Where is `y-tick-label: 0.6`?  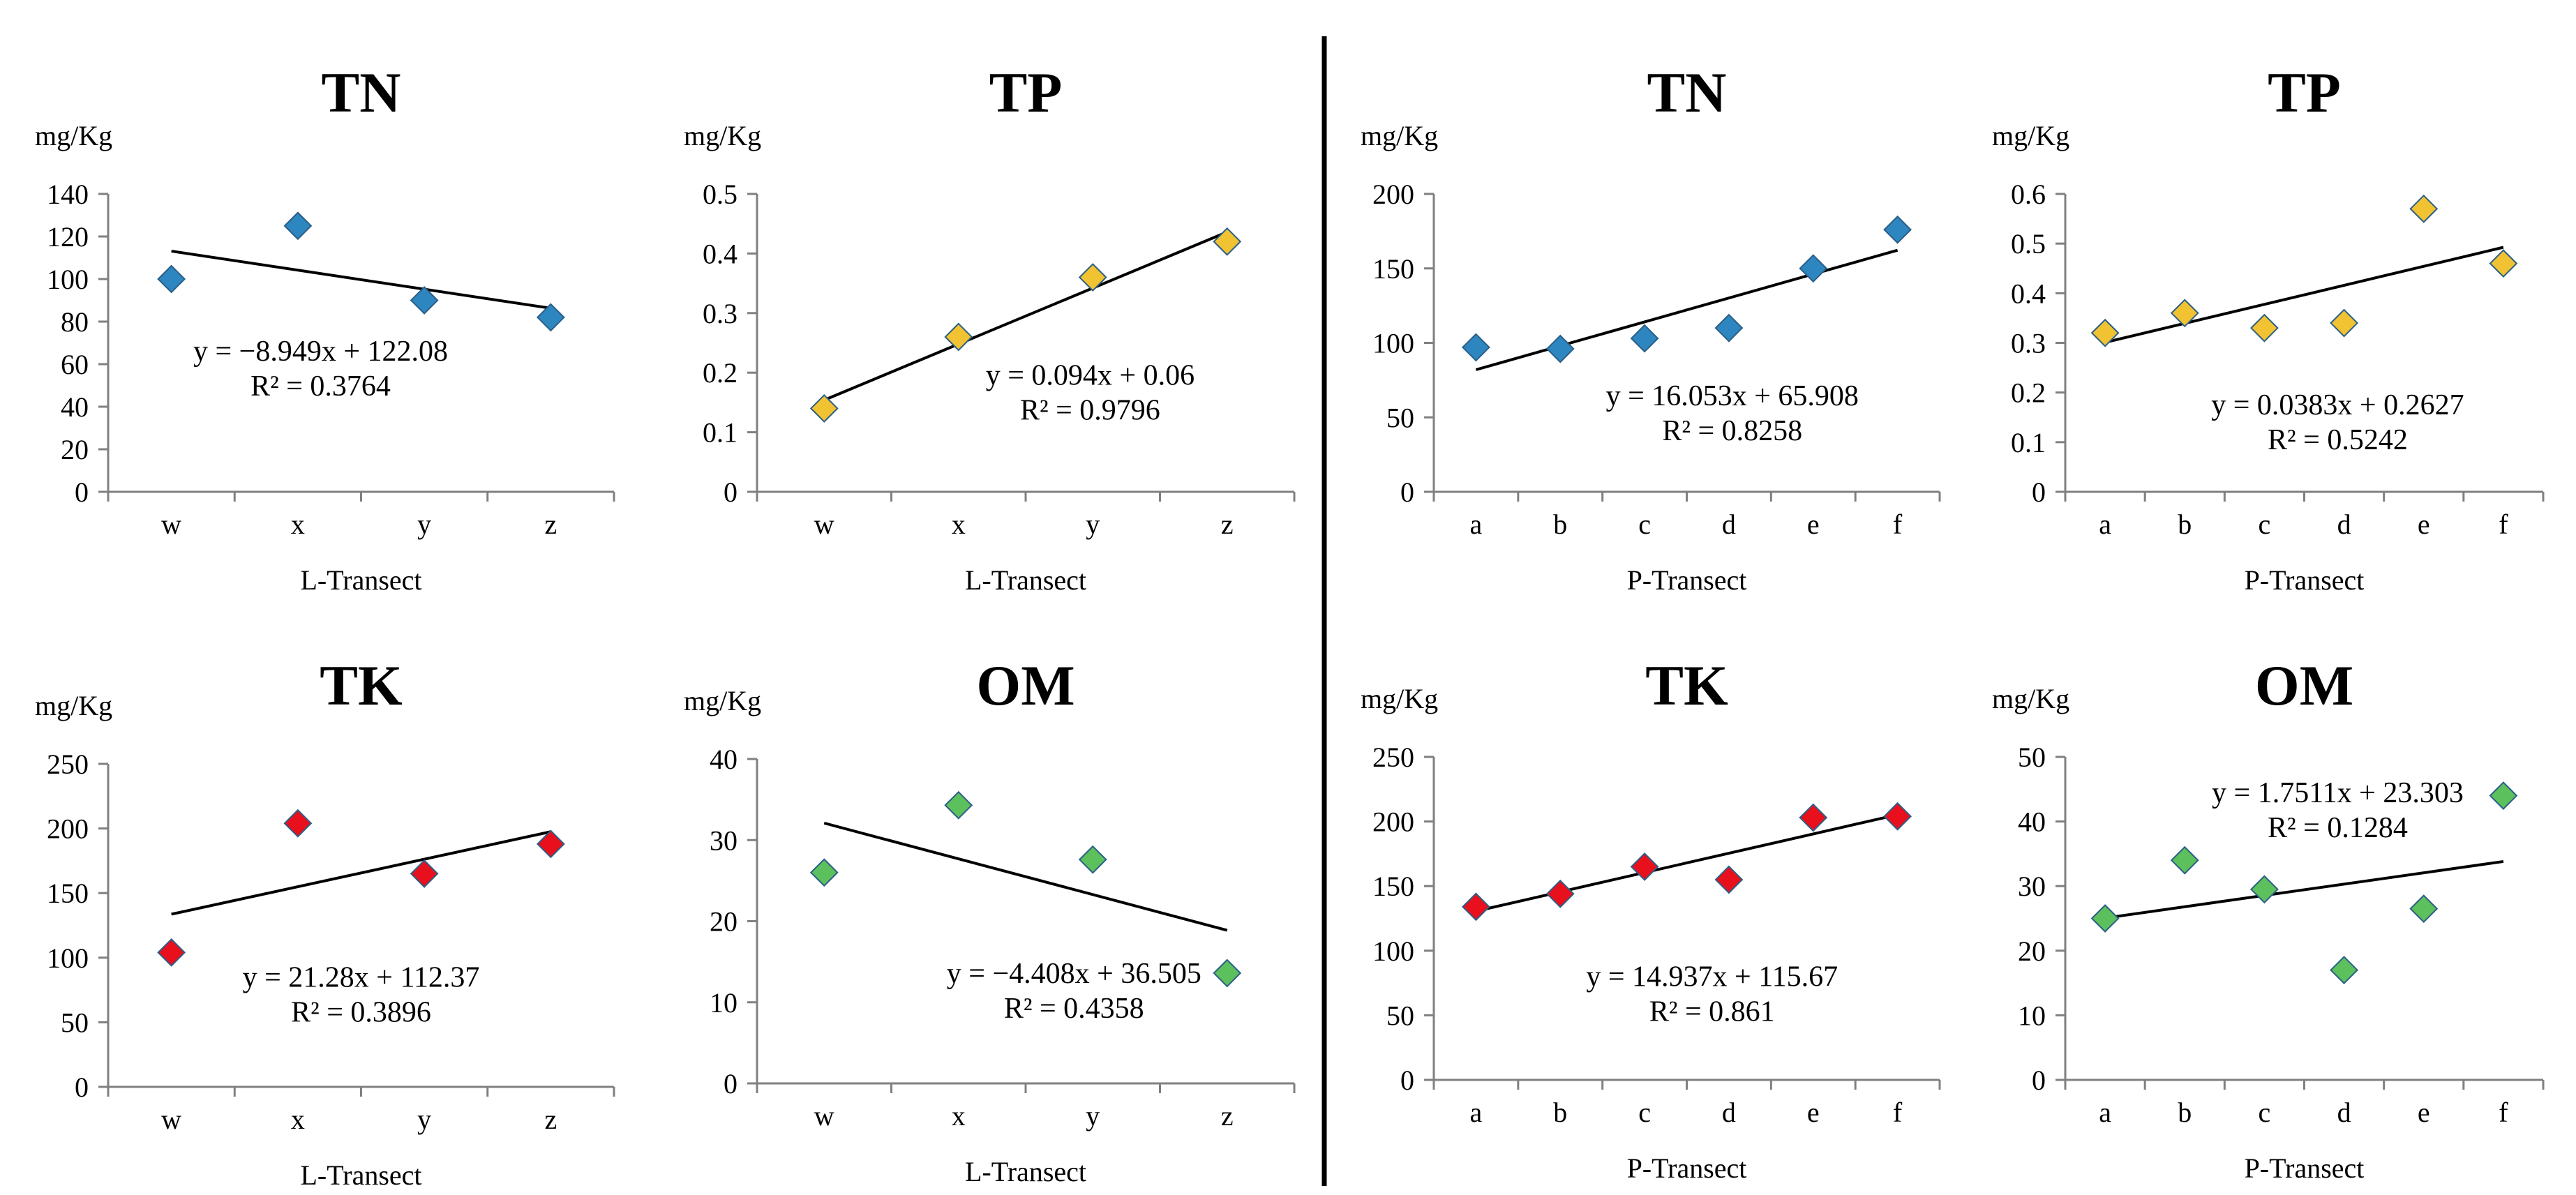
y-tick-label: 0.6 is located at coordinates (2028, 195).